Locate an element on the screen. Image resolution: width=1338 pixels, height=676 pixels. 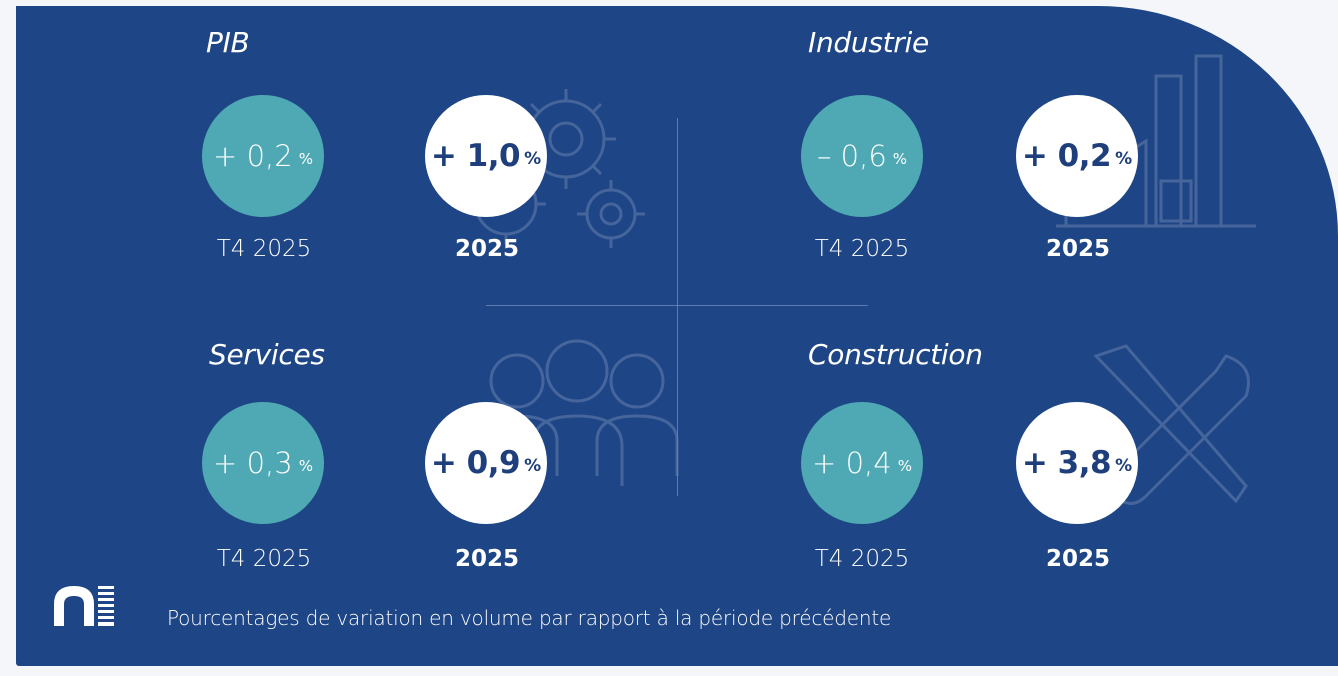
construction-year-label: 2025 is located at coordinates (1077, 559).